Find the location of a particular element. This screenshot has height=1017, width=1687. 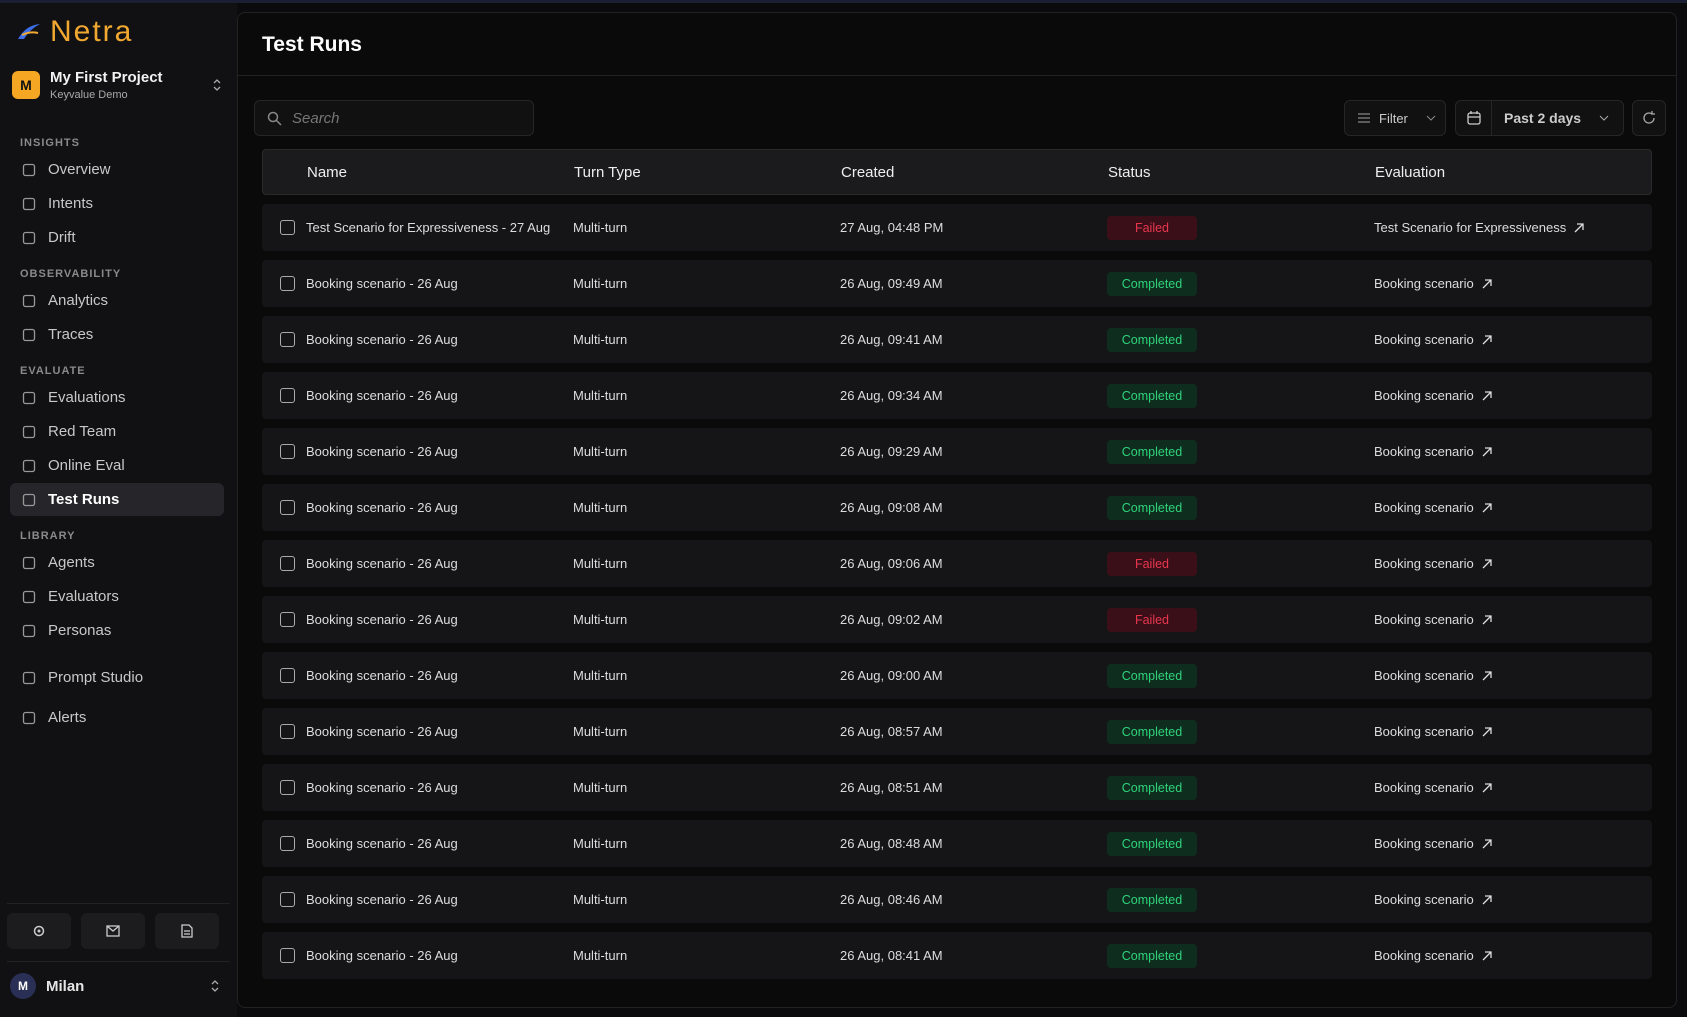

nav-item: Prompt Studio is located at coordinates (117, 677).